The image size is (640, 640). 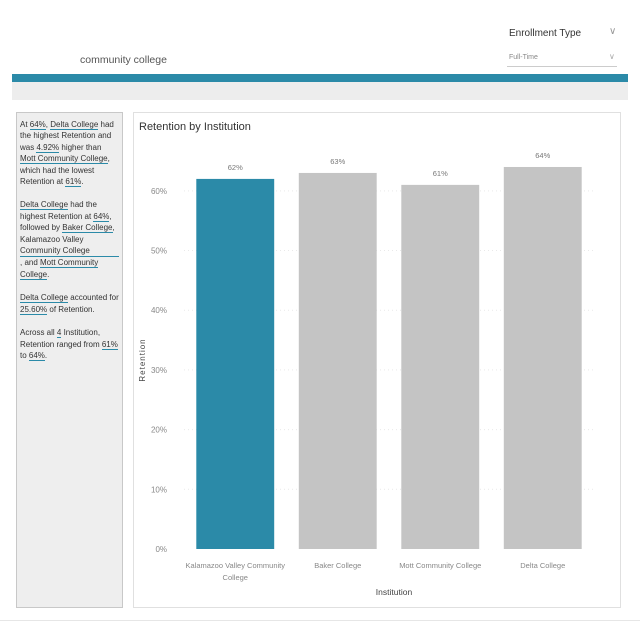 What do you see at coordinates (66, 222) in the screenshot?
I see `narrative-text: , followed by` at bounding box center [66, 222].